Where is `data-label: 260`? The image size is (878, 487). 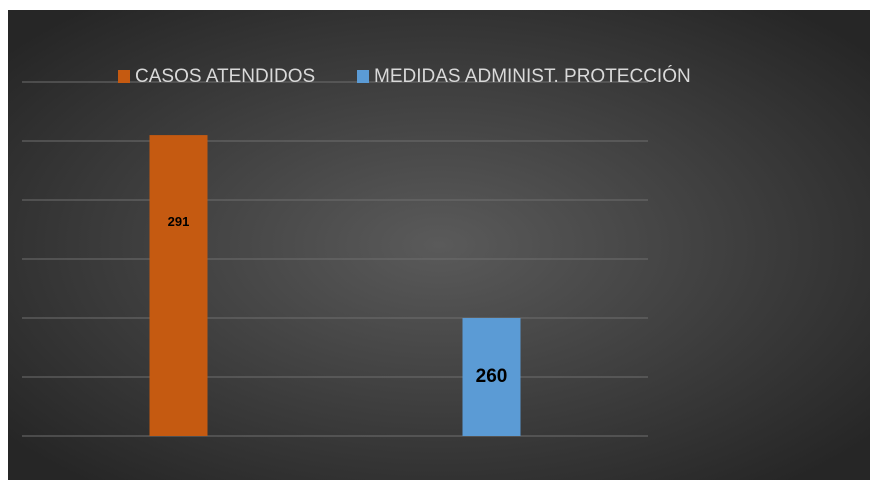
data-label: 260 is located at coordinates (492, 376).